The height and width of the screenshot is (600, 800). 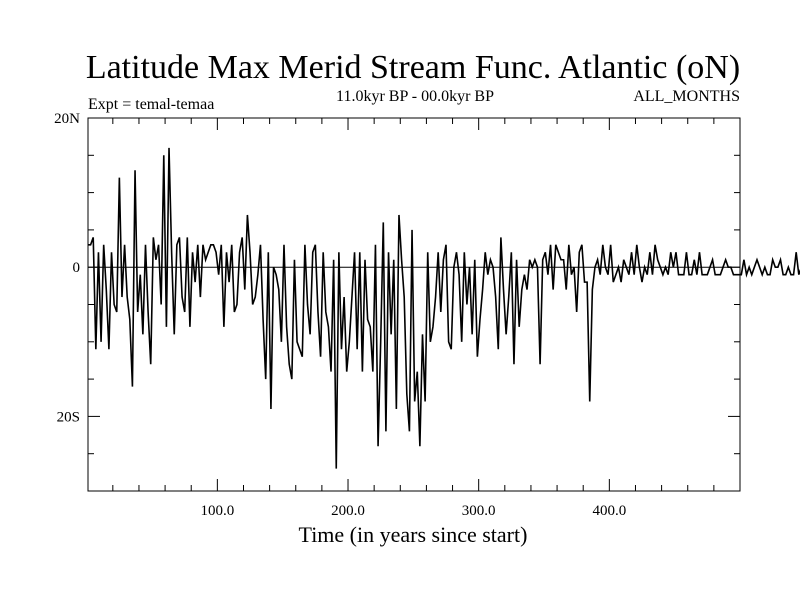 I want to click on months-label: ALL_MONTHS, so click(x=686, y=96).